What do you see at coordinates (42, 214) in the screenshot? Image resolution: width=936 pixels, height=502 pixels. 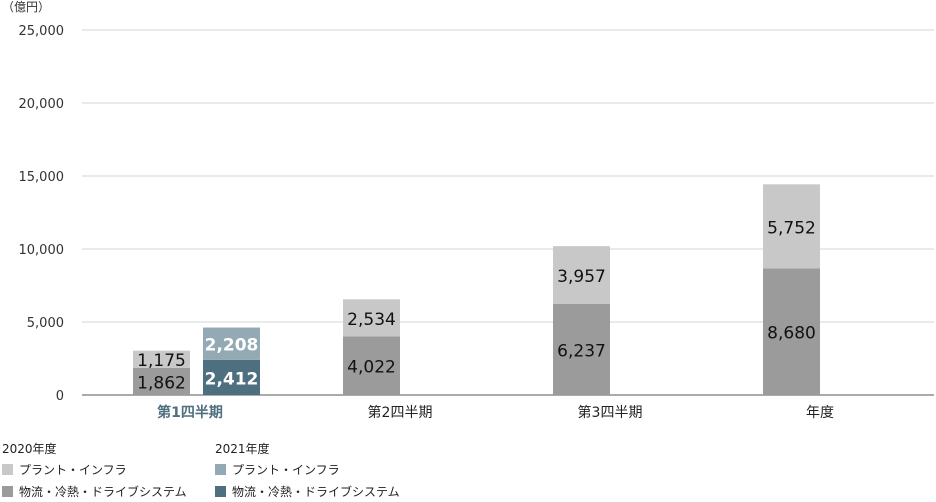 I see `y-tick-labels: 0 5,000 10,000 15,000 20,000 25,000` at bounding box center [42, 214].